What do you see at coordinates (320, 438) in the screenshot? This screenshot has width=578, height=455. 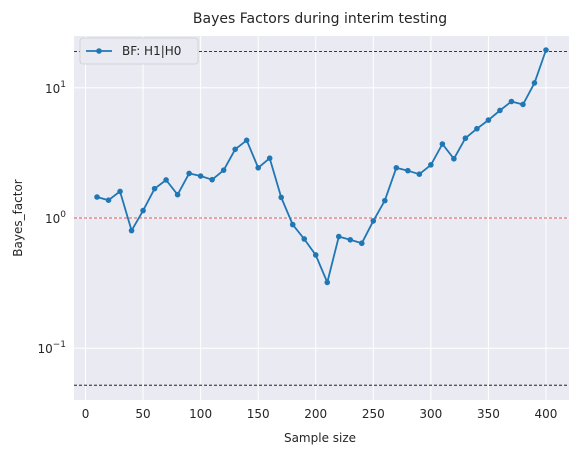 I see `x-axis-label: Sample size` at bounding box center [320, 438].